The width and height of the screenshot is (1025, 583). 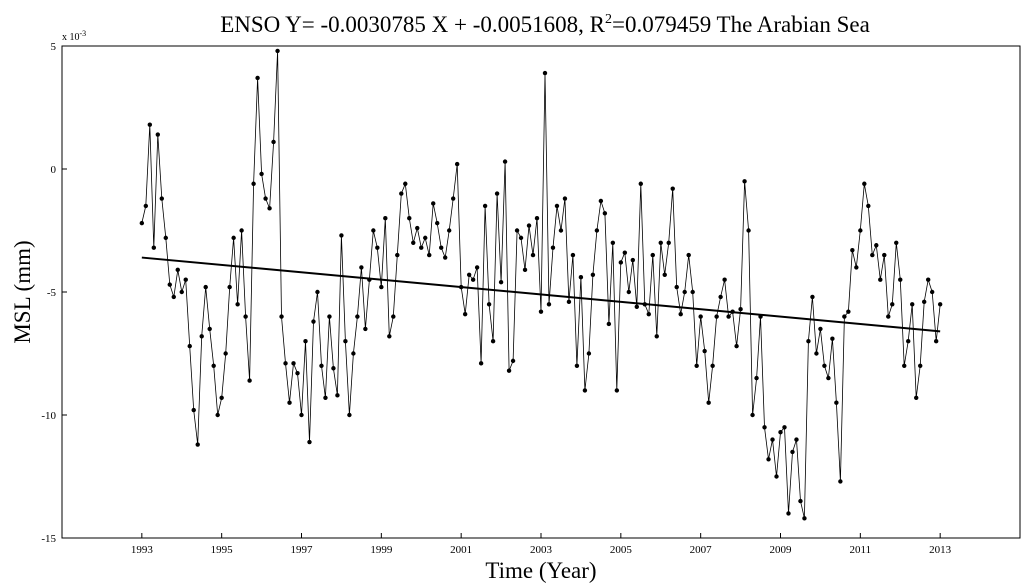 What do you see at coordinates (381, 550) in the screenshot?
I see `x-tick-label: 1999` at bounding box center [381, 550].